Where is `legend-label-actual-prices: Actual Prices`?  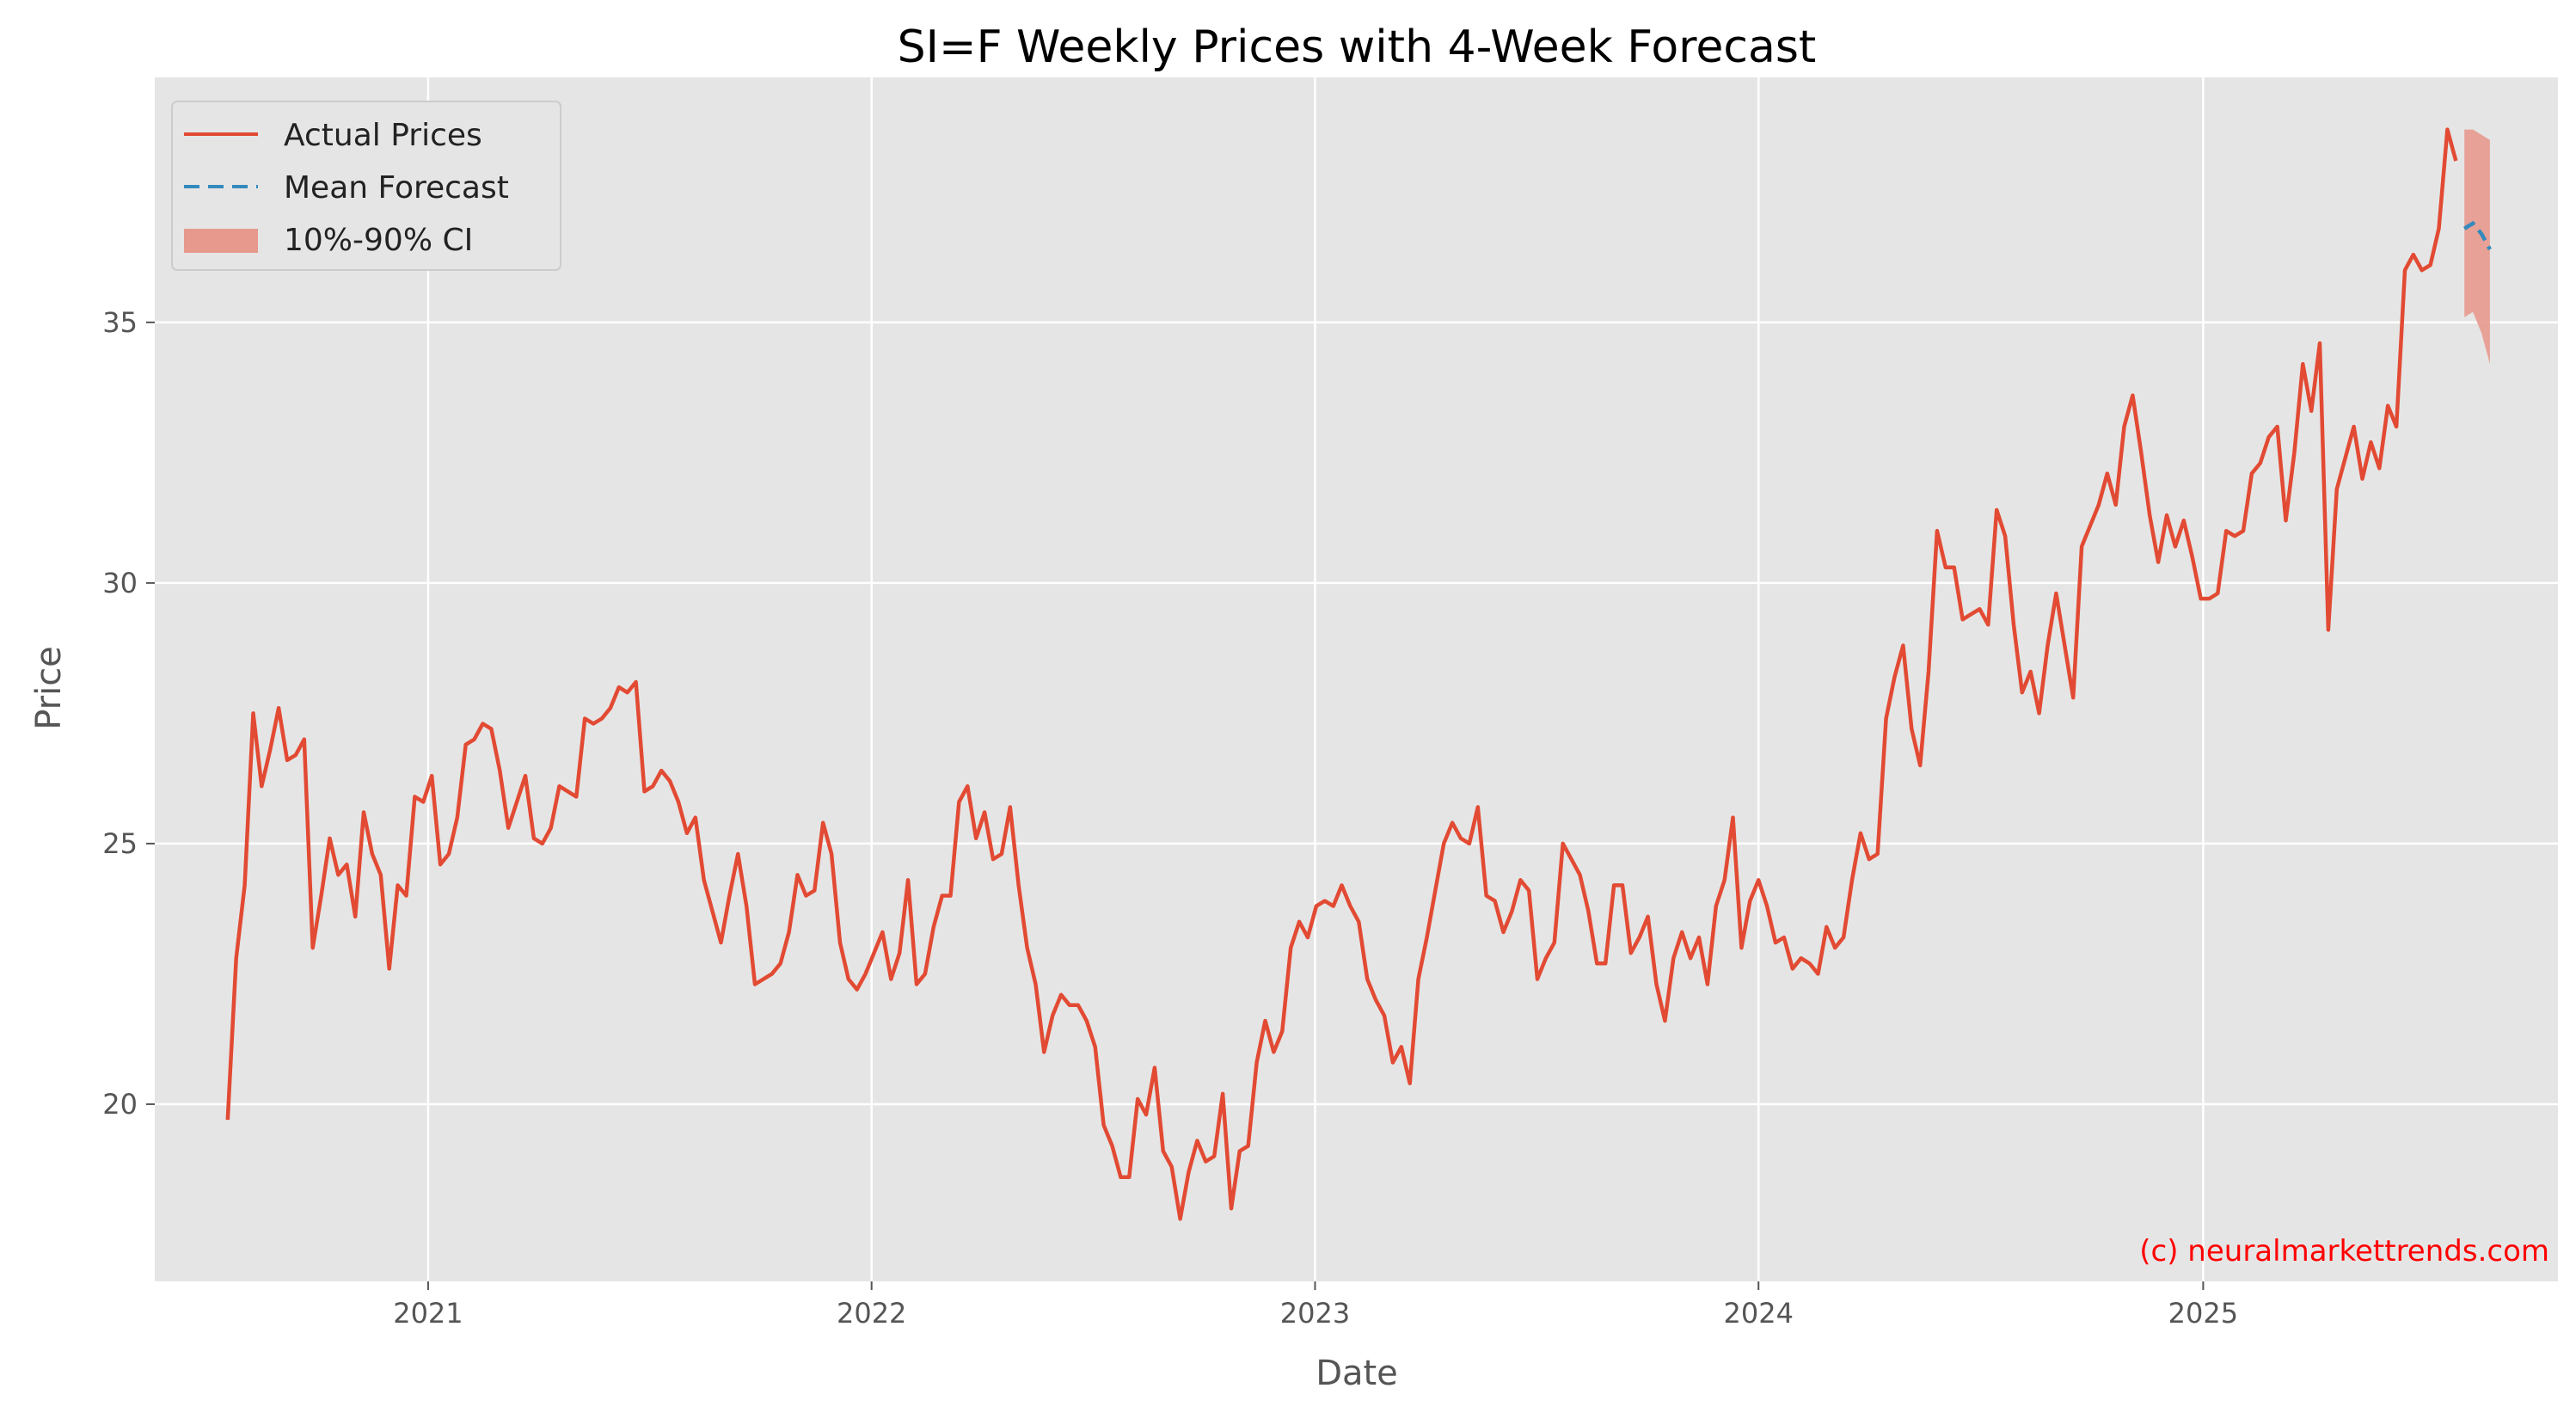
legend-label-actual-prices: Actual Prices is located at coordinates (383, 135).